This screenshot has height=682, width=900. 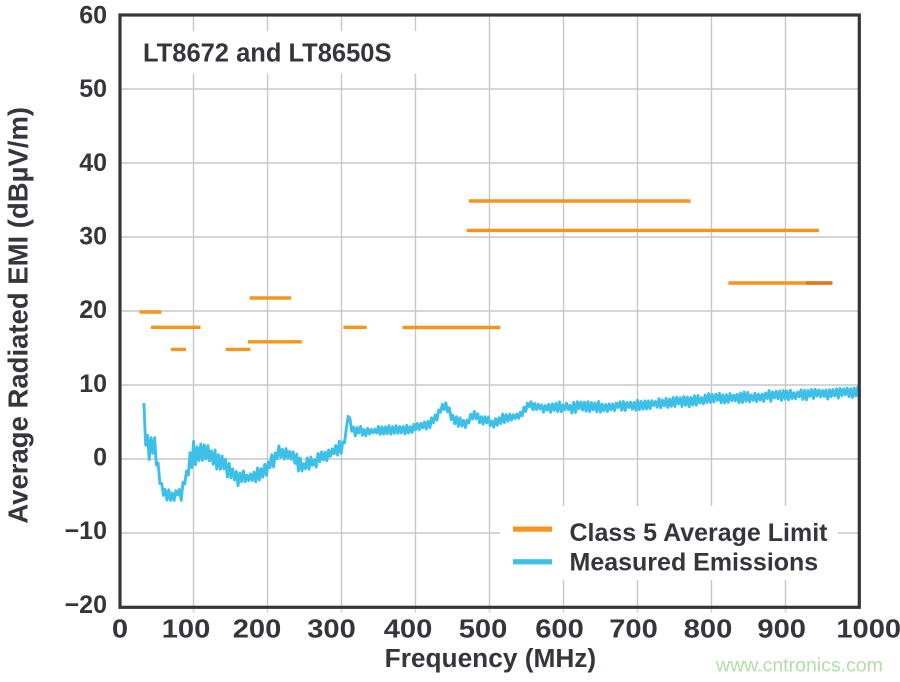 I want to click on svg-text: Measured Emissions, so click(x=694, y=563).